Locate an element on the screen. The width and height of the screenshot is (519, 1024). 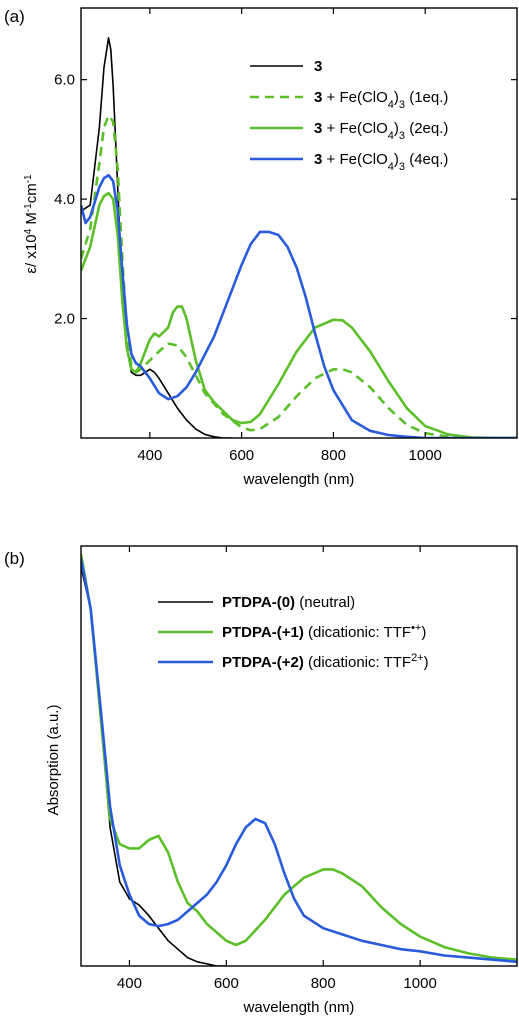
legend-entry-part: •+ is located at coordinates (416, 628).